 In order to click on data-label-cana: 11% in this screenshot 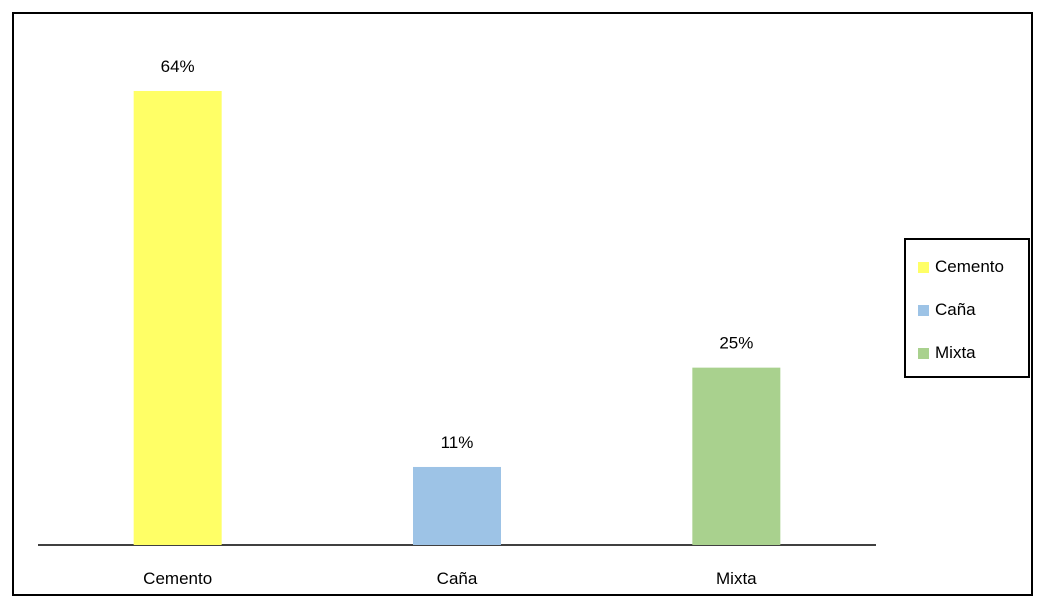, I will do `click(457, 442)`.